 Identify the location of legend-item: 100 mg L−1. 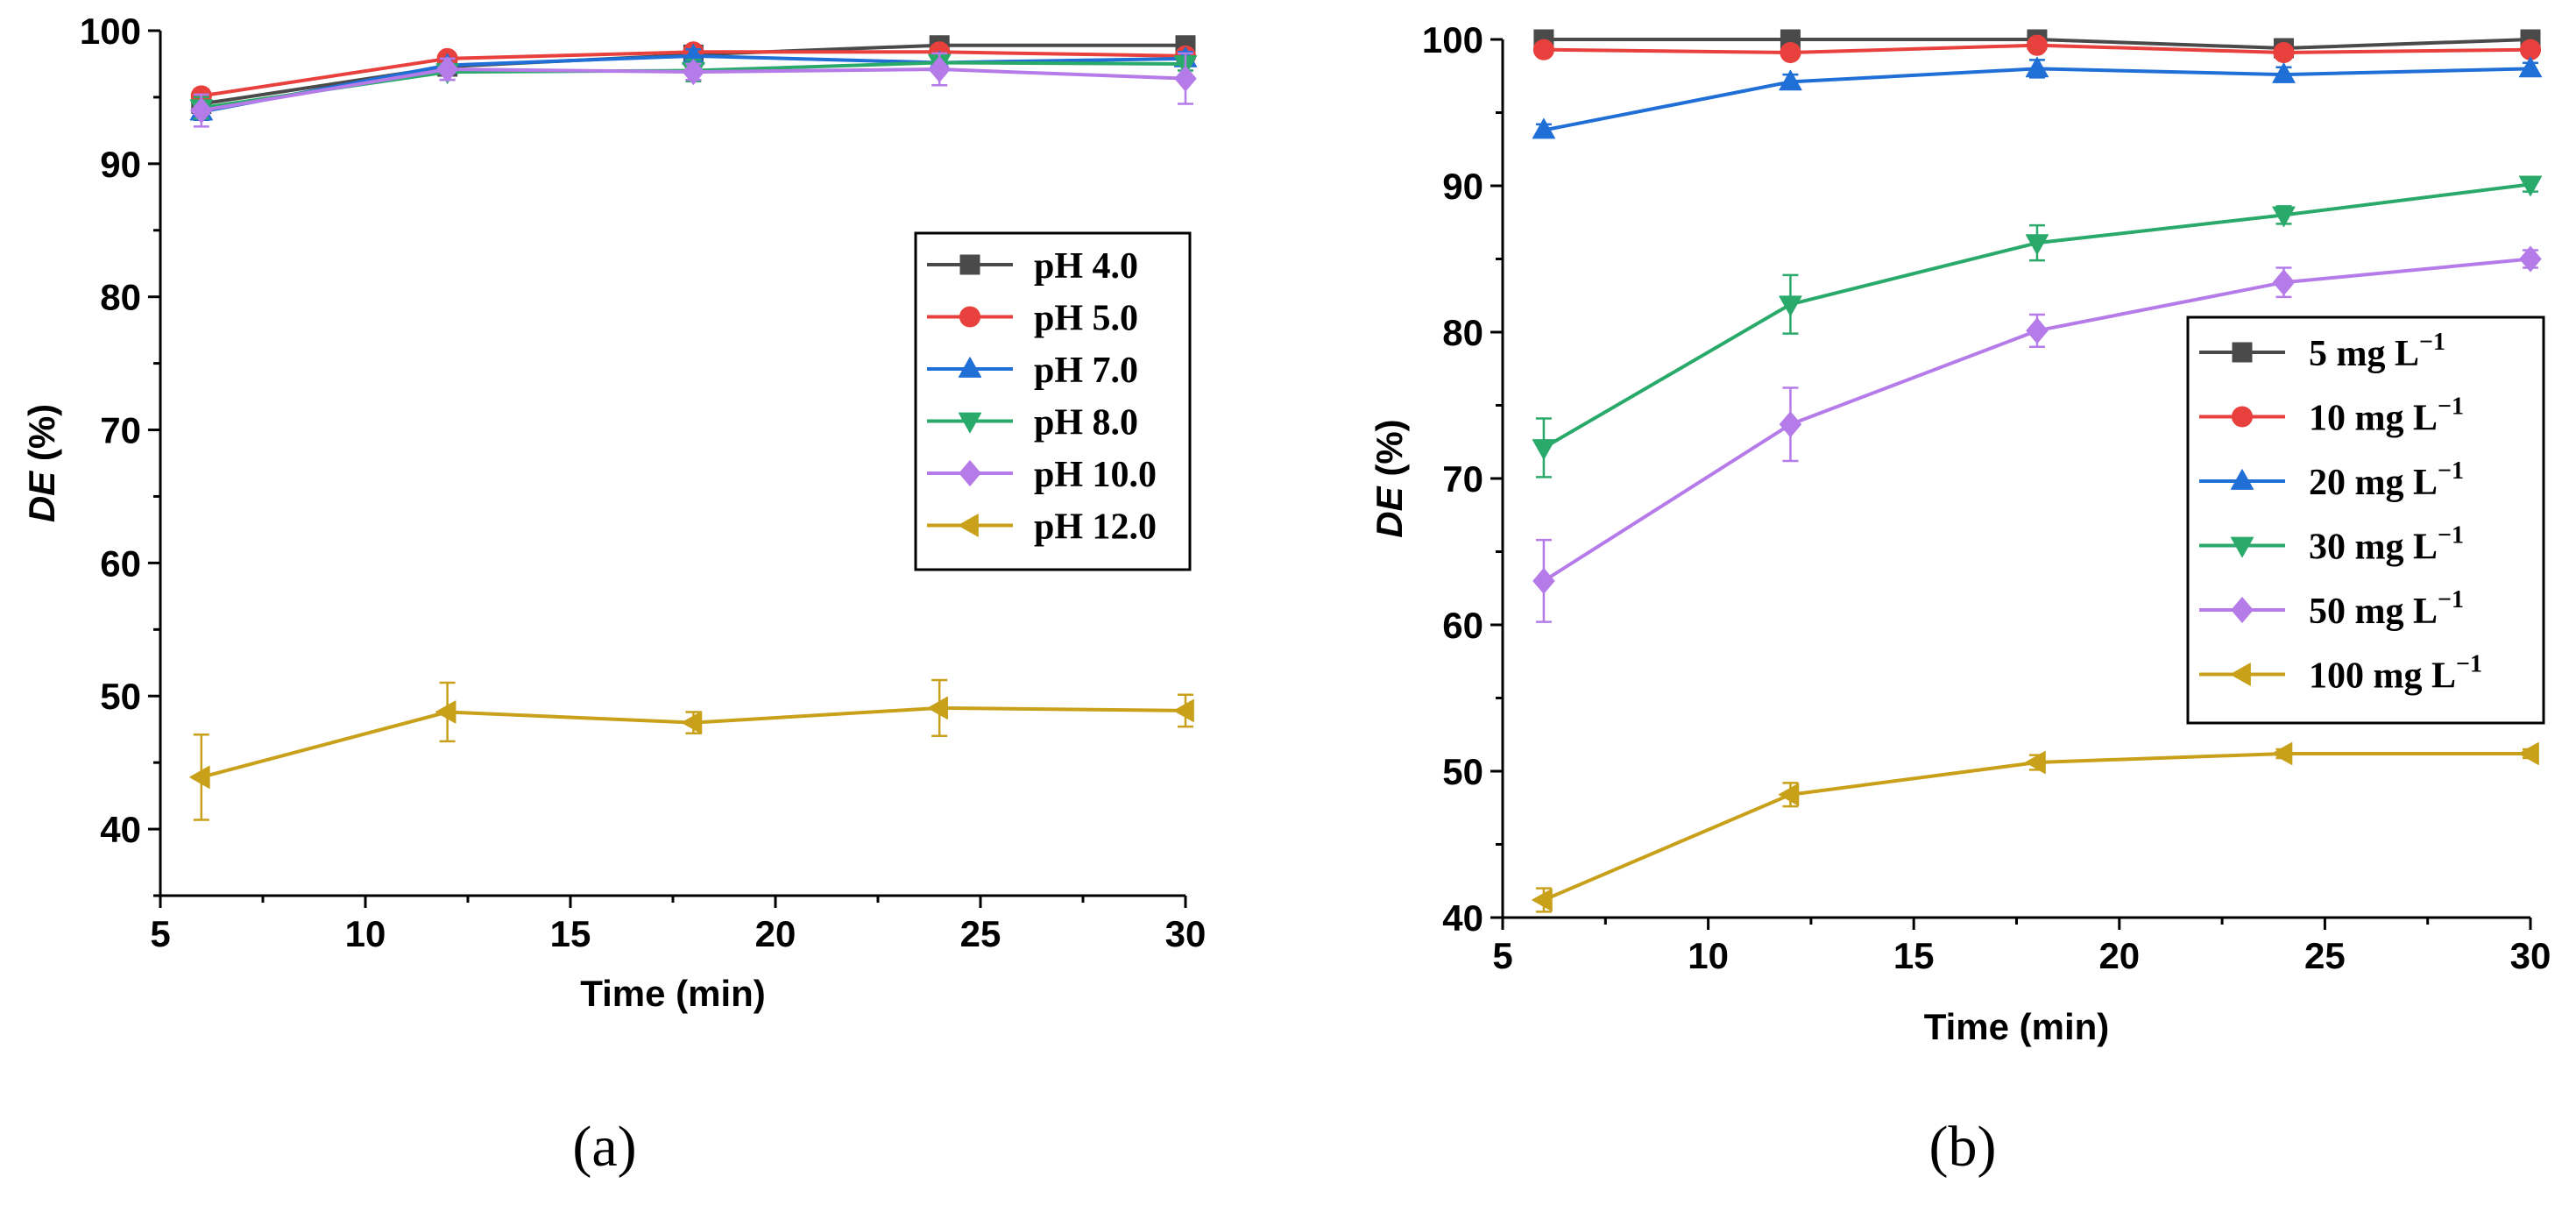
(2340, 674).